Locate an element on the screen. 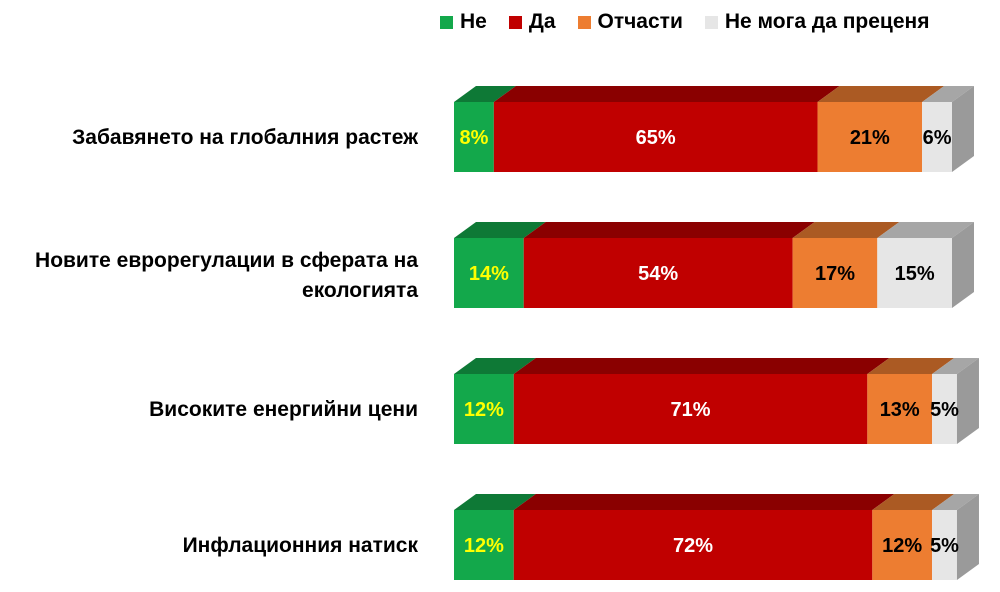 This screenshot has height=592, width=1000. legend-label-otchasti: Отчасти is located at coordinates (640, 21).